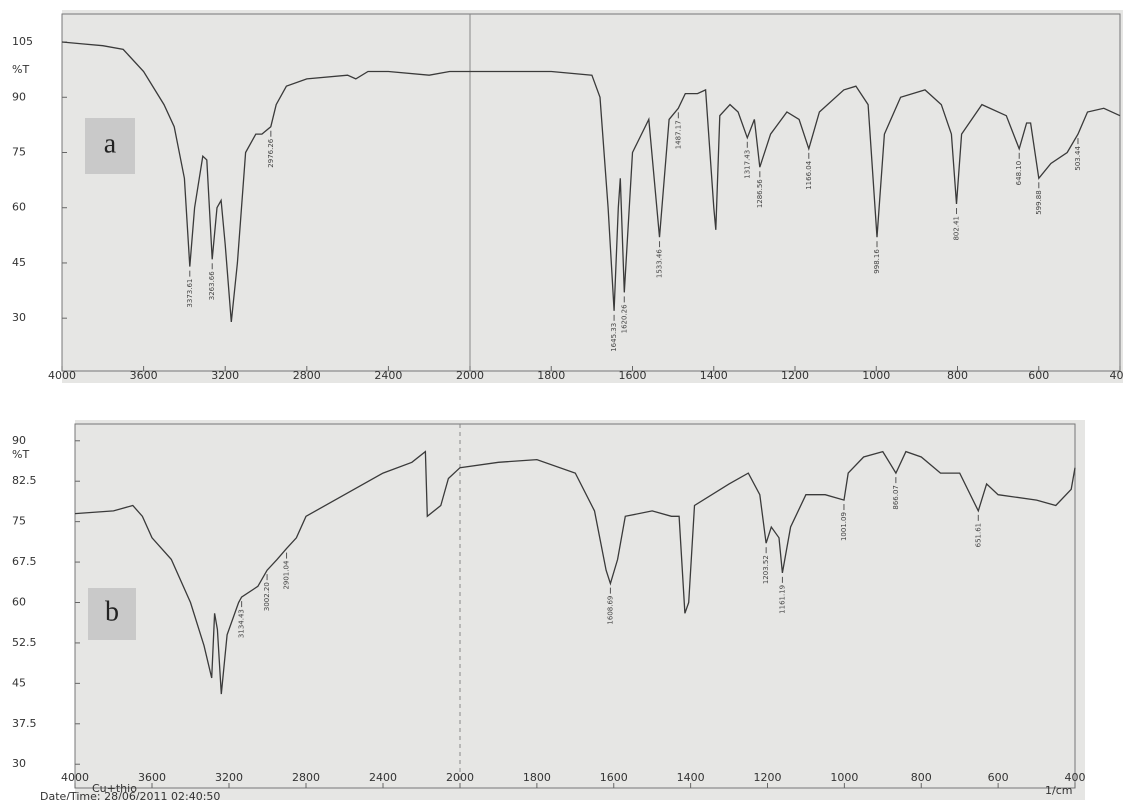  Describe the element at coordinates (22, 41) in the screenshot. I see `y-tick-label: 105` at that location.